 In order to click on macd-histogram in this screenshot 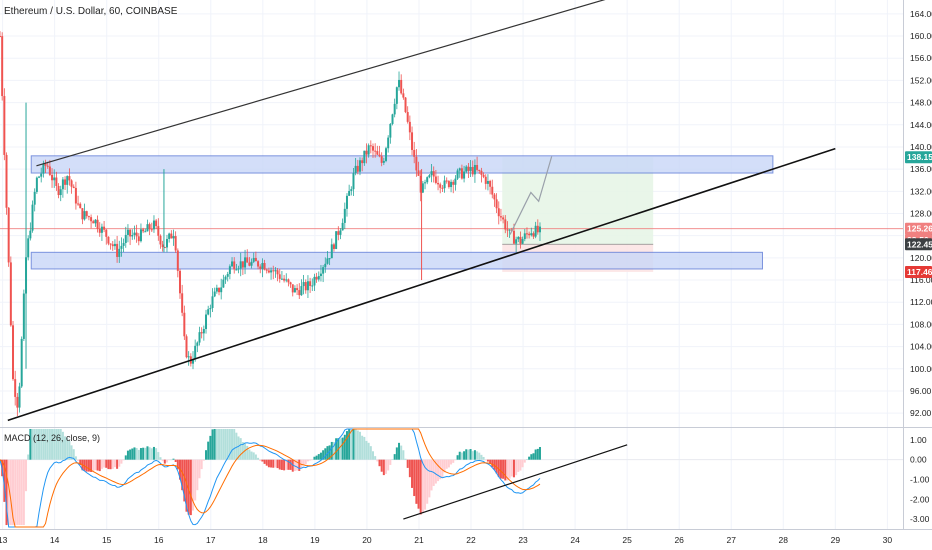, I will do `click(270, 477)`.